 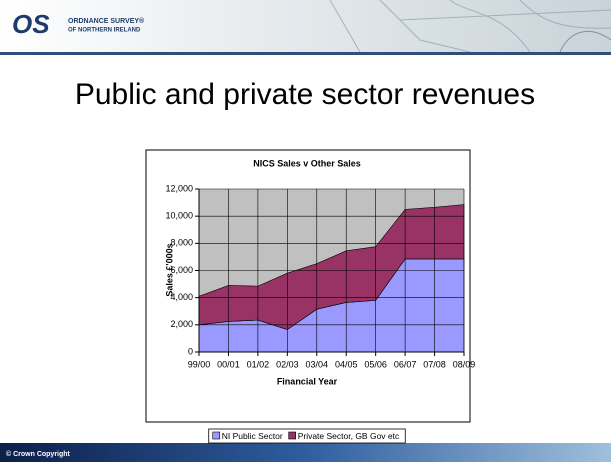 What do you see at coordinates (305, 53) in the screenshot?
I see `header-rule` at bounding box center [305, 53].